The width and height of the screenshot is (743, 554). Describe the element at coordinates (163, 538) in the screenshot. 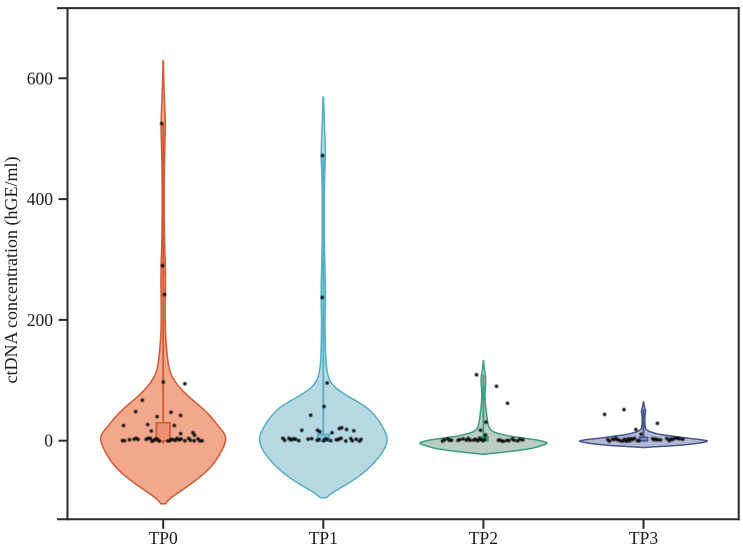

I see `svg-text: TP0` at that location.